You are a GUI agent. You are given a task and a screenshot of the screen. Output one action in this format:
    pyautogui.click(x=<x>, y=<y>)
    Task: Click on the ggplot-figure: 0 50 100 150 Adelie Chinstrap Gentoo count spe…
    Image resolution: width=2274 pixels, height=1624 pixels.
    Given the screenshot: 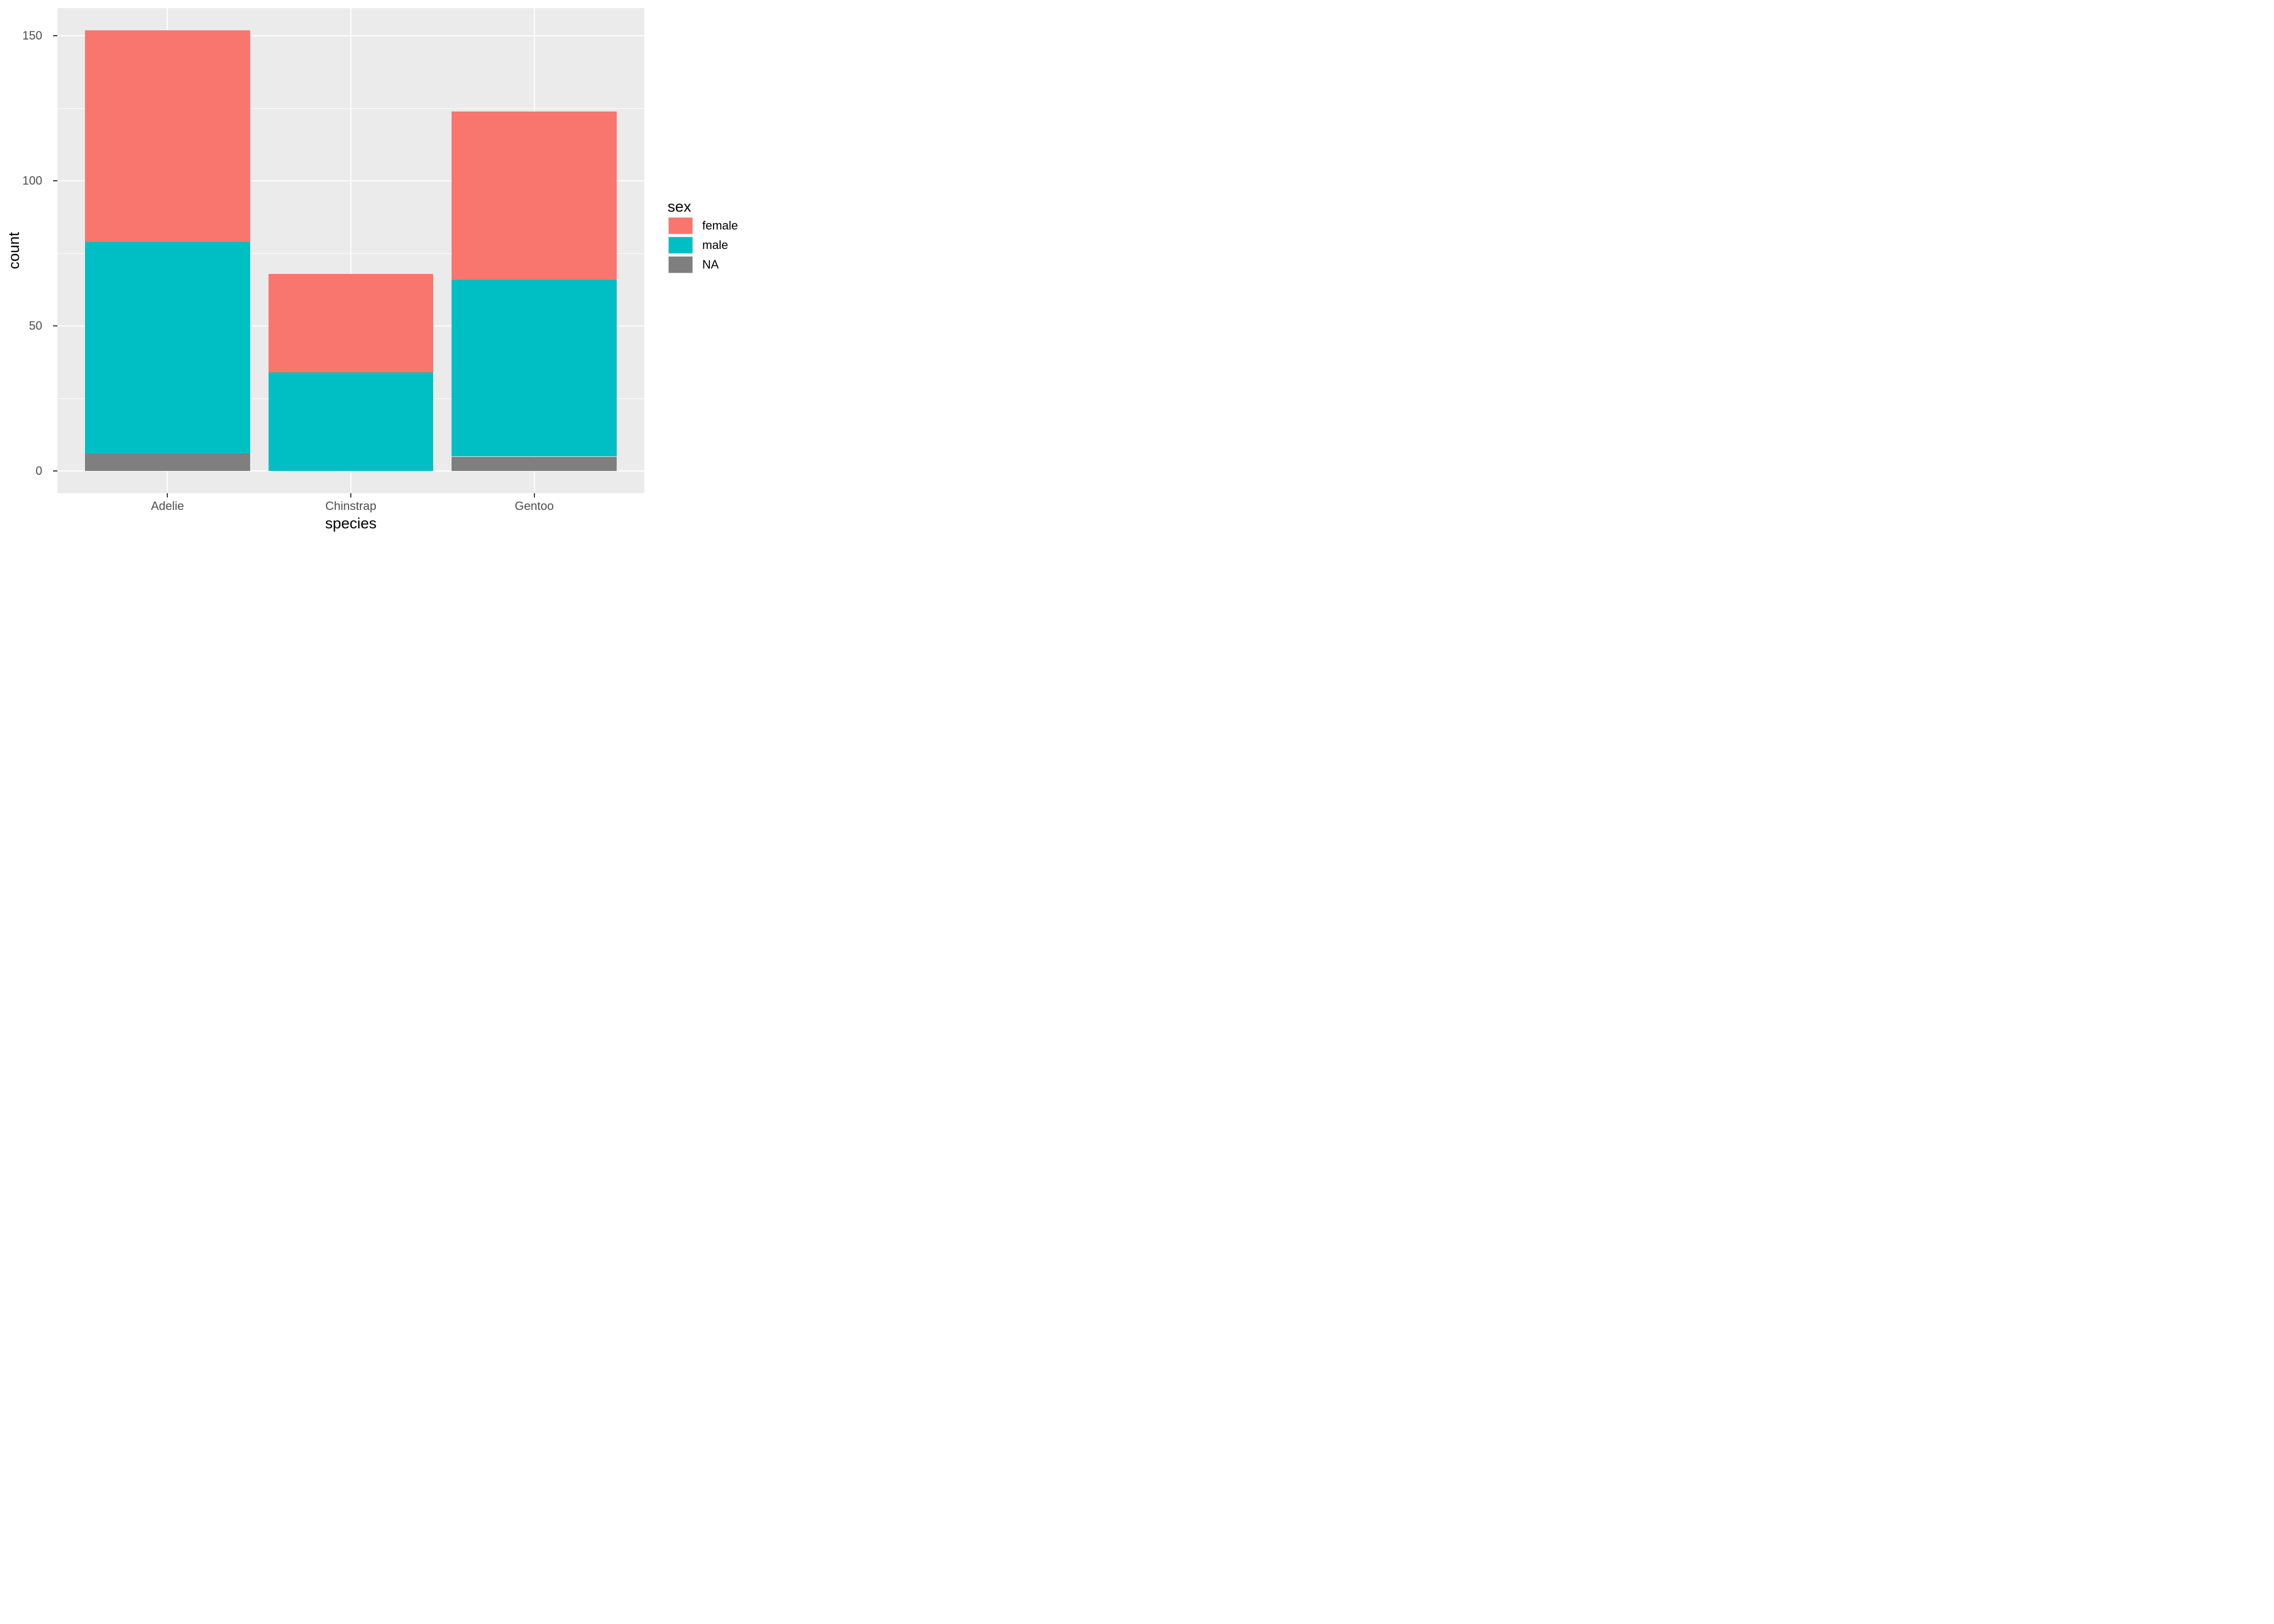 What is the action you would take?
    pyautogui.click(x=379, y=270)
    